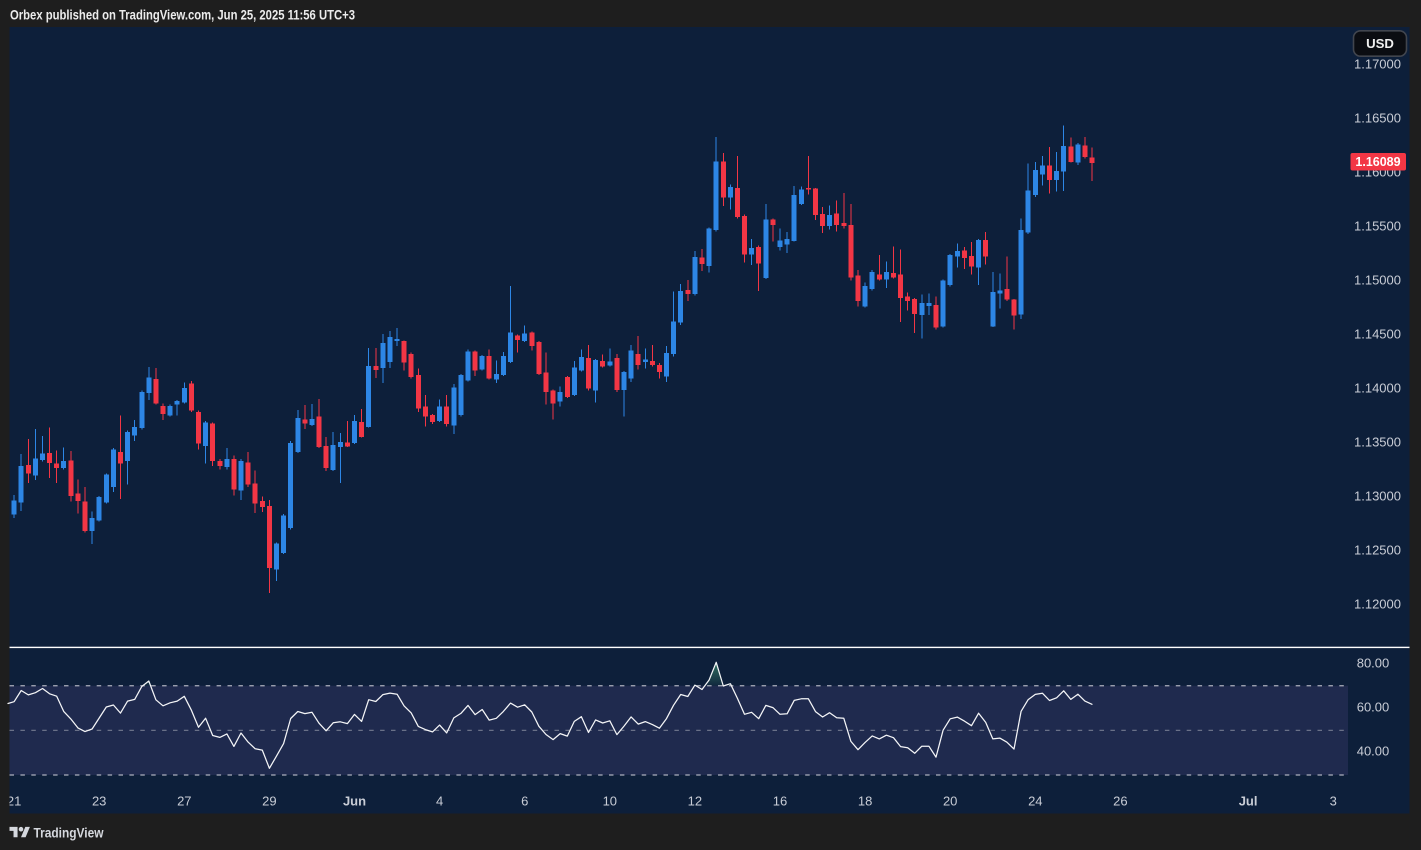 This screenshot has width=1421, height=850. I want to click on svg-text: 24, so click(1035, 801).